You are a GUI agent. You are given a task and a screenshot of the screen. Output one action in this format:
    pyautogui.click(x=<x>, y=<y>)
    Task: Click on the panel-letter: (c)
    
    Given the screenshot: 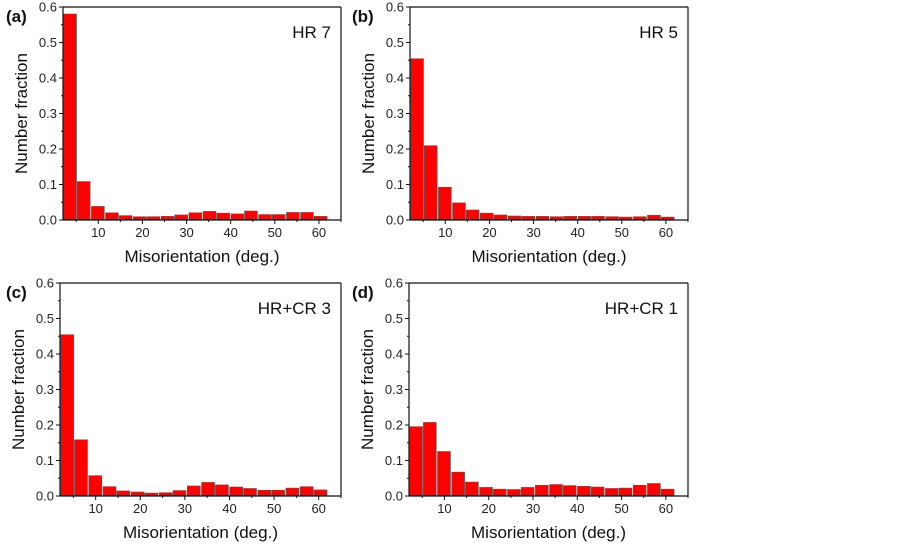 What is the action you would take?
    pyautogui.click(x=16, y=292)
    